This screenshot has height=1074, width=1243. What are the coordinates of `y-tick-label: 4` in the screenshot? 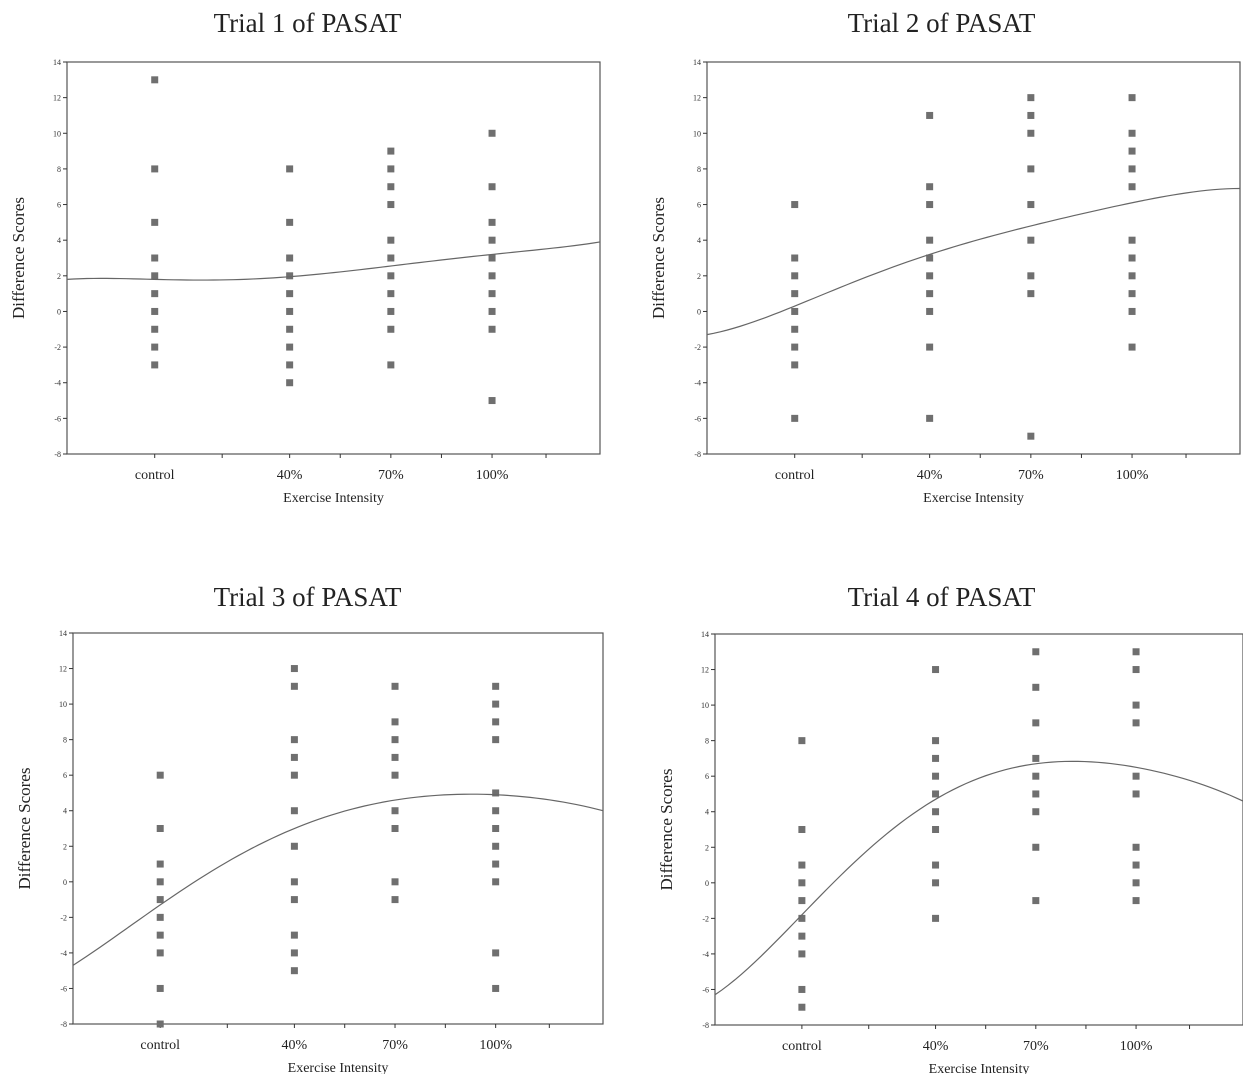 It's located at (65, 811).